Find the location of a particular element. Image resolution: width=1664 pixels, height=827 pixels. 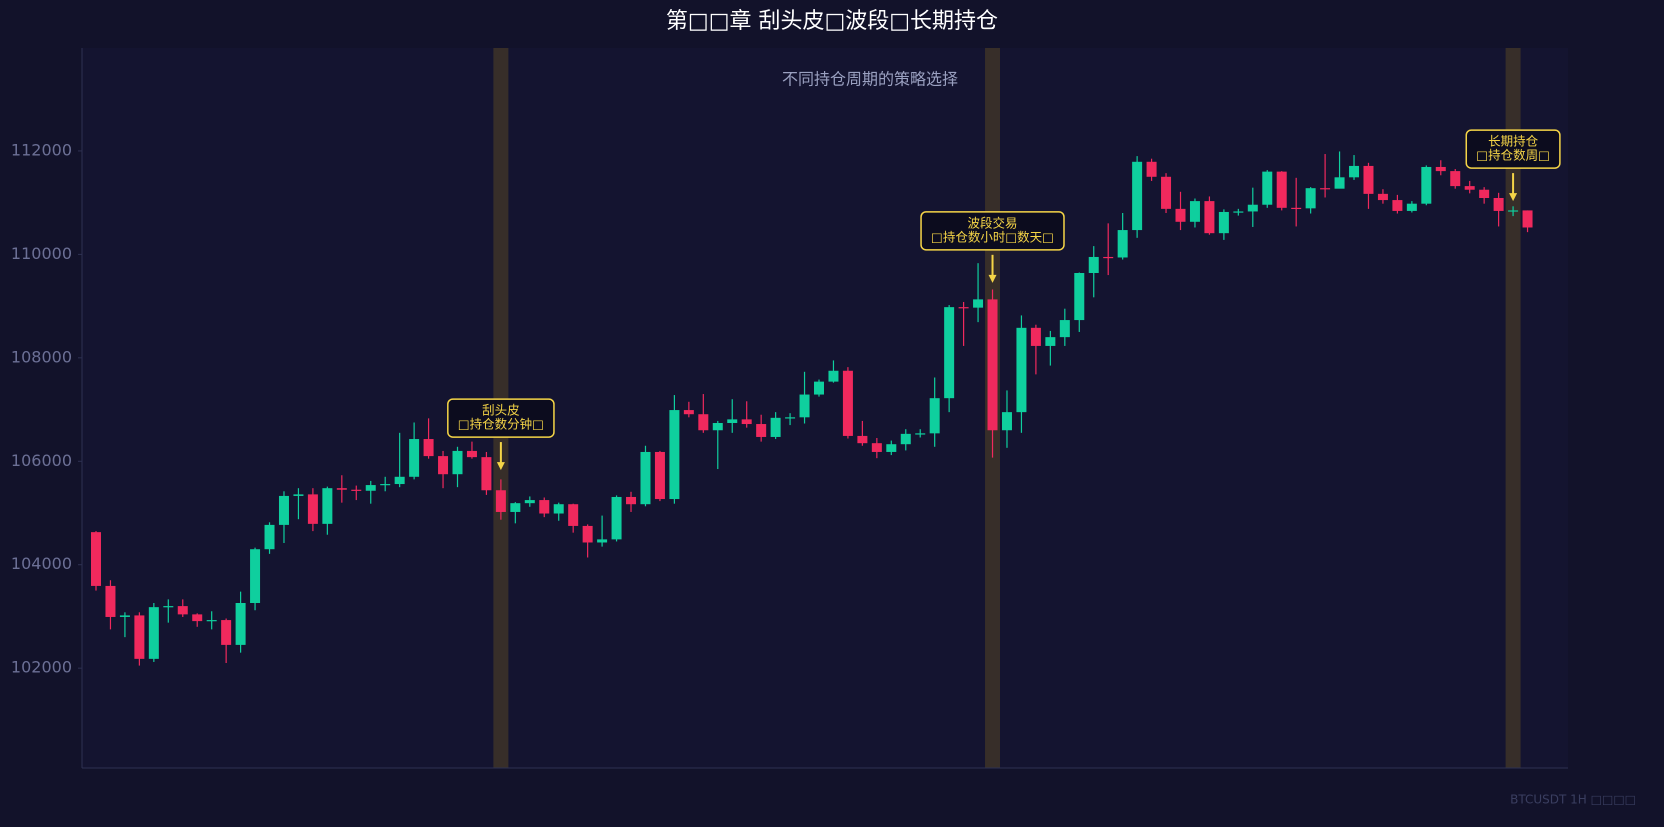

chart-title: 第□□章 刮头皮□波段□长期持仓 is located at coordinates (832, 21).